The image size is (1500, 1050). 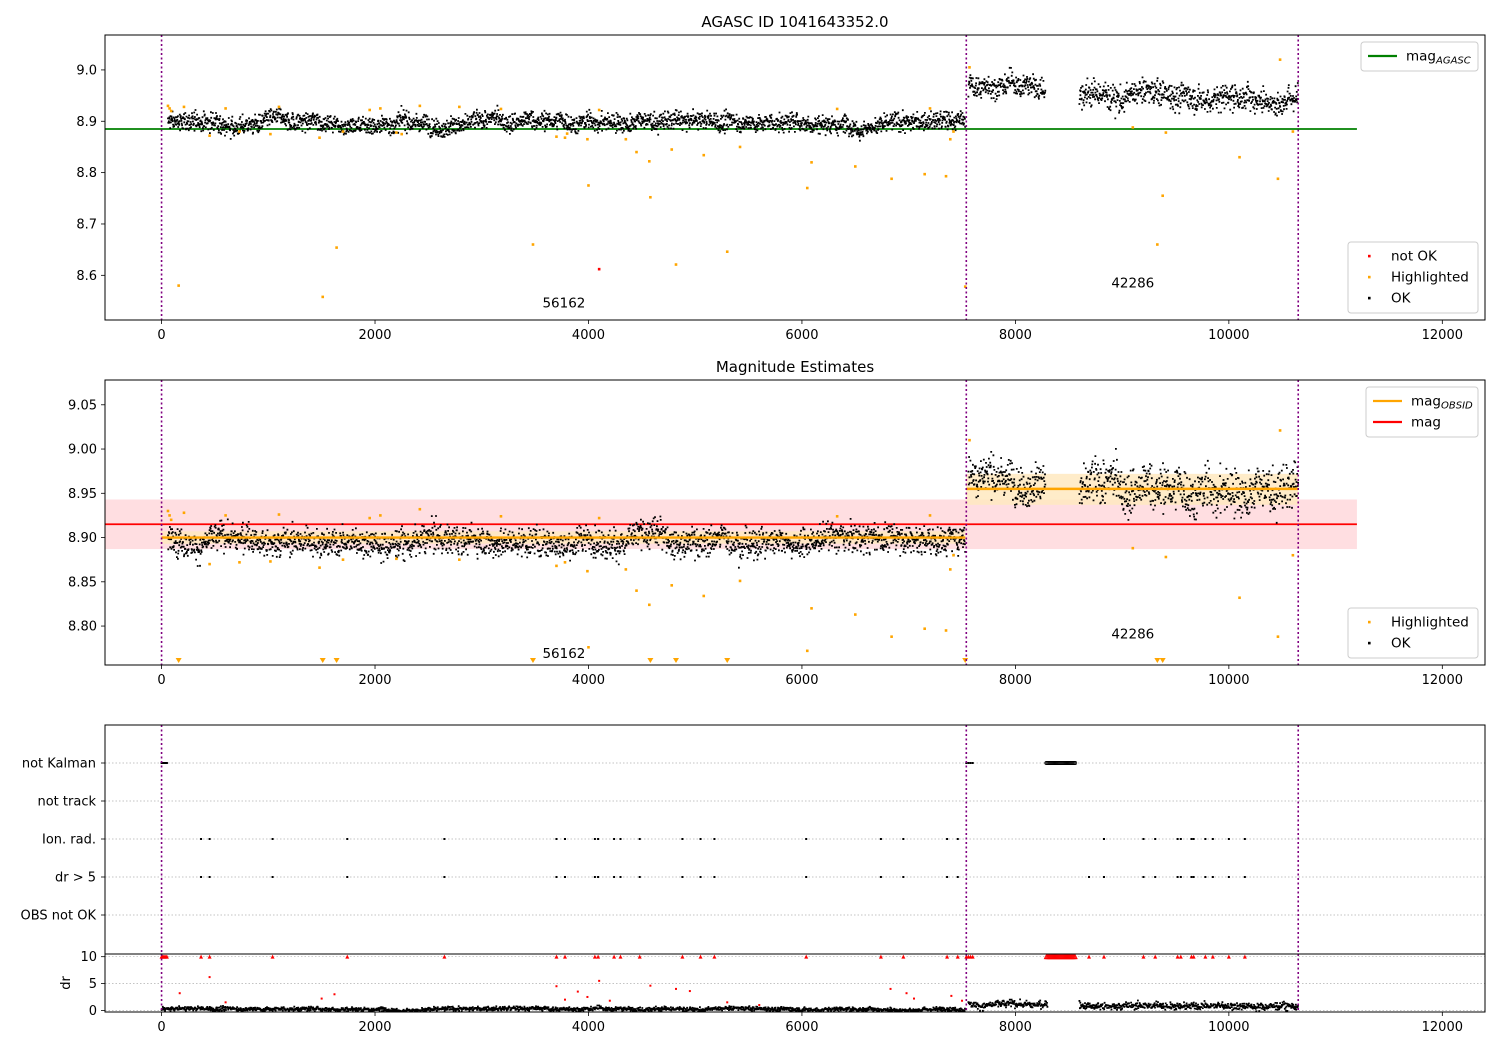 What do you see at coordinates (86, 70) in the screenshot?
I see `agasc-ytick-label: 9.0` at bounding box center [86, 70].